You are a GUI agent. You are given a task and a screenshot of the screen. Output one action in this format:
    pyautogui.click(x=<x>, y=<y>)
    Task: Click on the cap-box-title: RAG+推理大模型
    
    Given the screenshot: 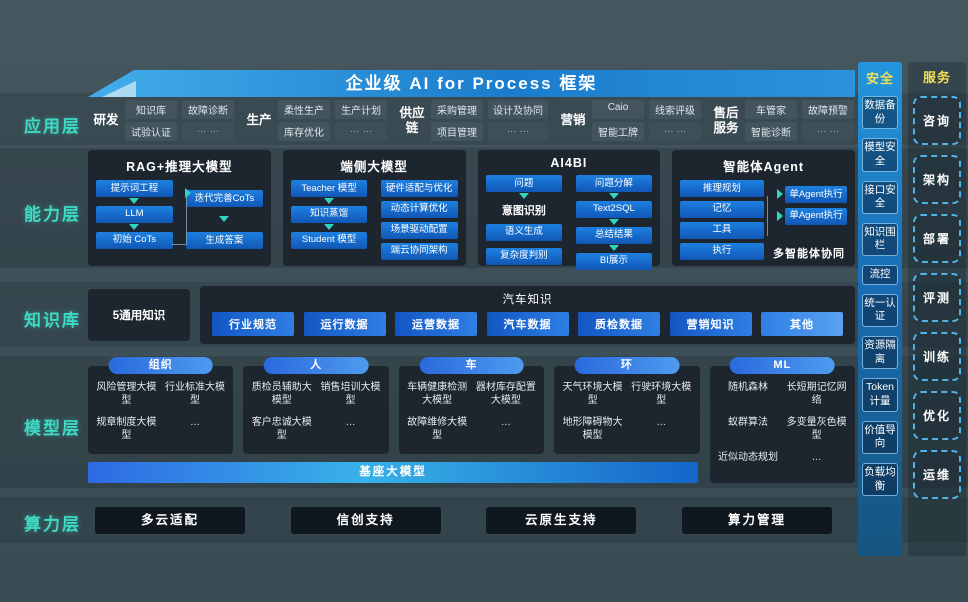 What is the action you would take?
    pyautogui.click(x=179, y=167)
    